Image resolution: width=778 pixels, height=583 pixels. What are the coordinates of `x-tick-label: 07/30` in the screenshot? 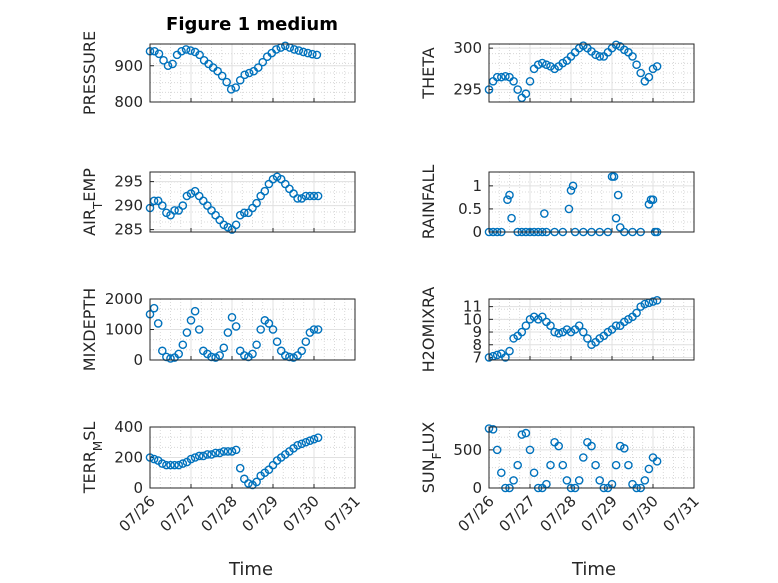 It's located at (301, 513).